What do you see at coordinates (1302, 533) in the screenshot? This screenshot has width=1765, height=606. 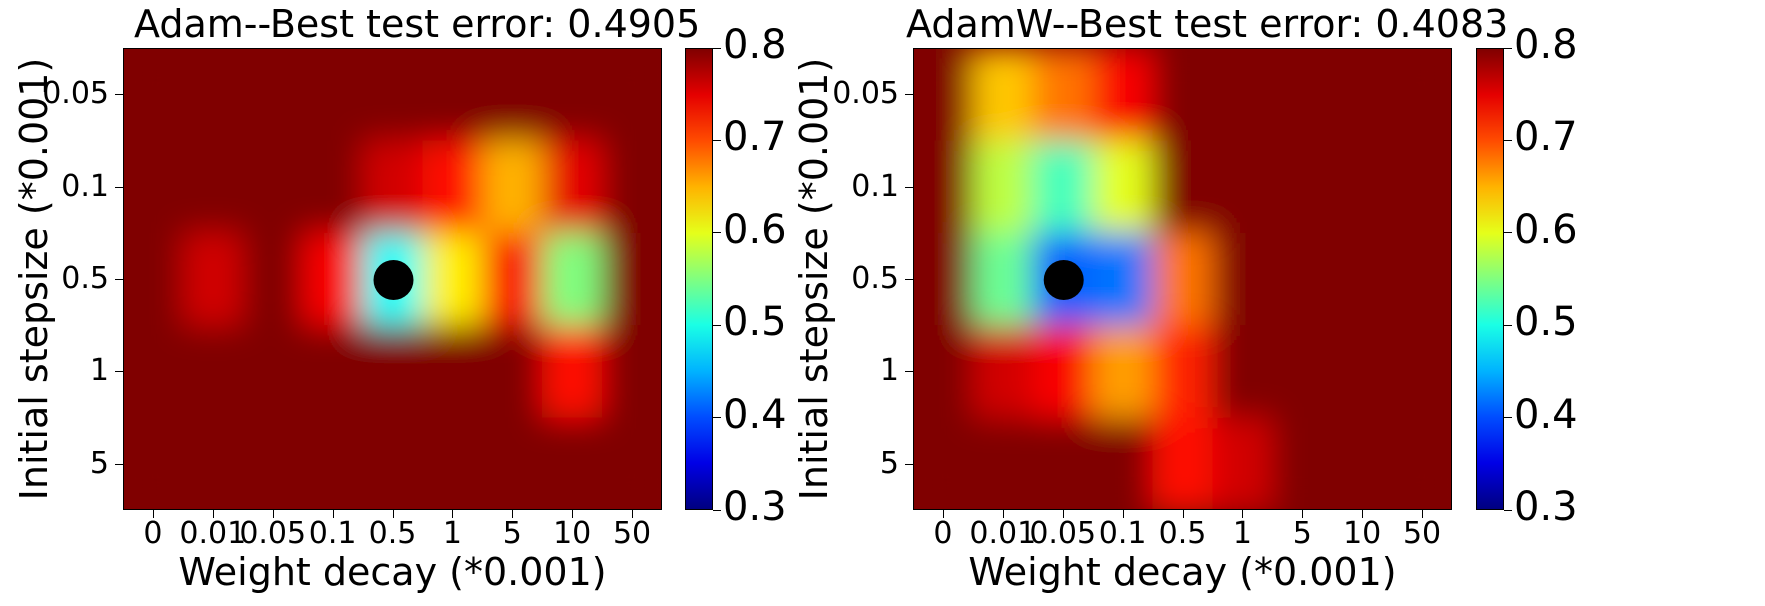 I see `x-tick-label: 5` at bounding box center [1302, 533].